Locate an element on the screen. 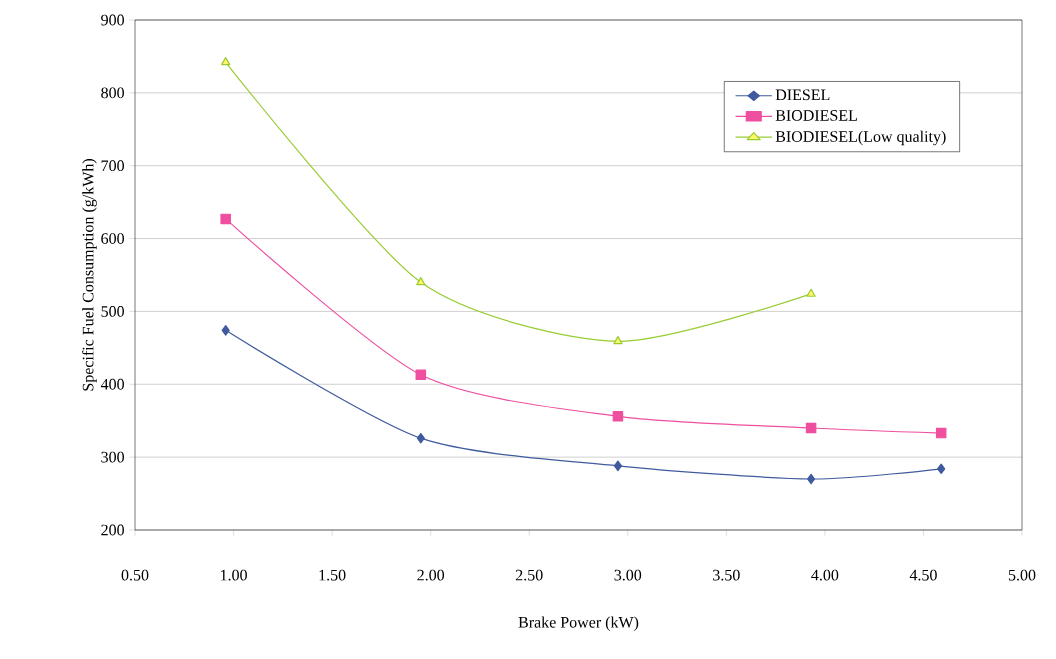 This screenshot has height=659, width=1056. y-tick-label: 600 is located at coordinates (112, 238).